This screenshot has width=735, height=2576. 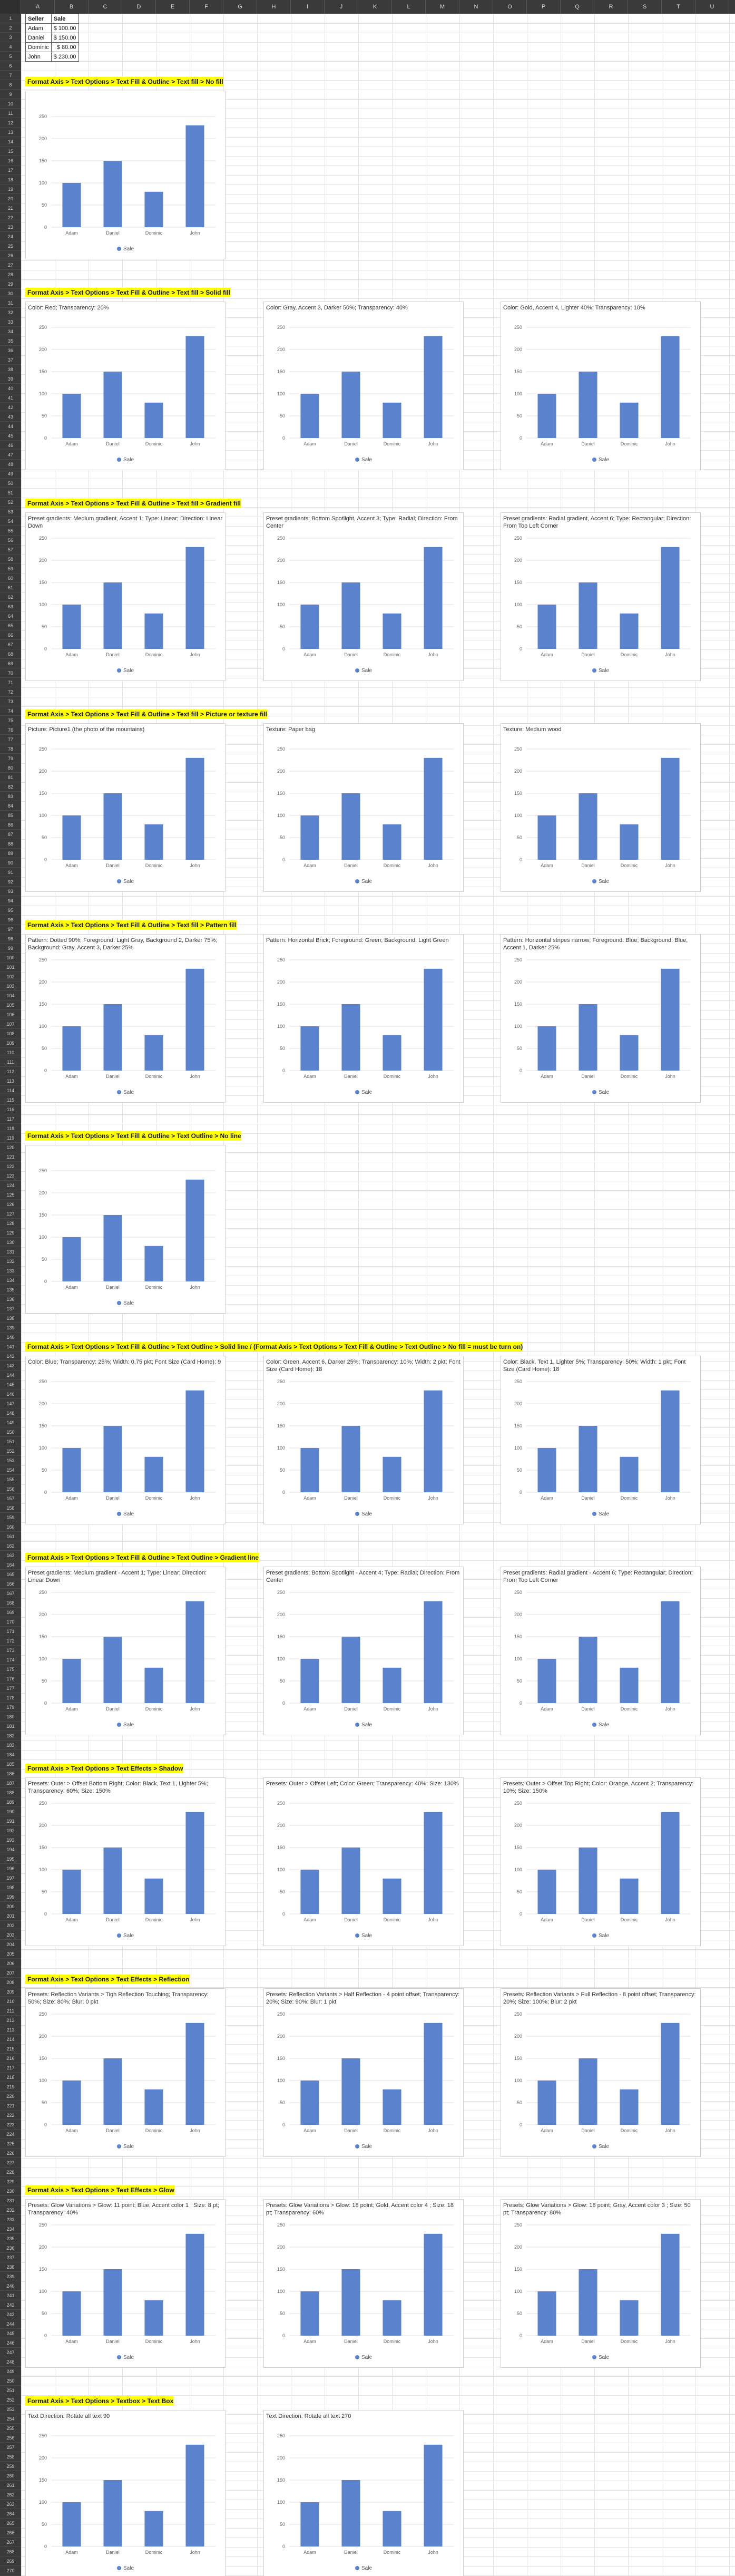 What do you see at coordinates (10, 170) in the screenshot?
I see `row-number: 17` at bounding box center [10, 170].